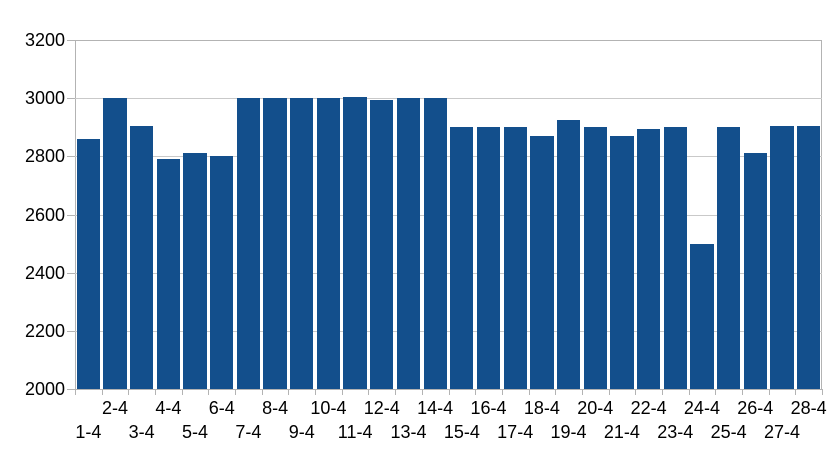 This screenshot has width=834, height=454. I want to click on x-tick-label: 8-4, so click(275, 408).